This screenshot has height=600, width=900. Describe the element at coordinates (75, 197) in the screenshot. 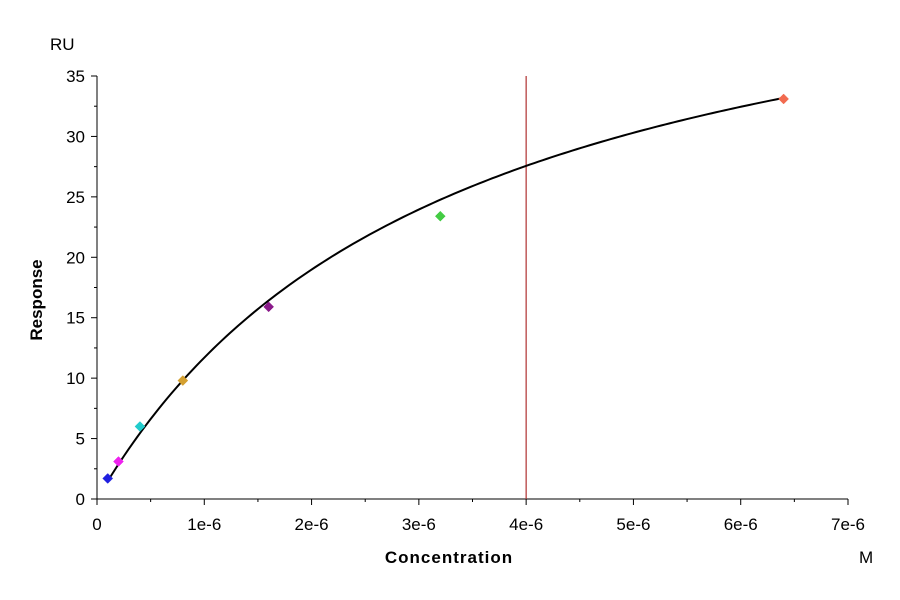

I see `y-tick-label: 25` at that location.